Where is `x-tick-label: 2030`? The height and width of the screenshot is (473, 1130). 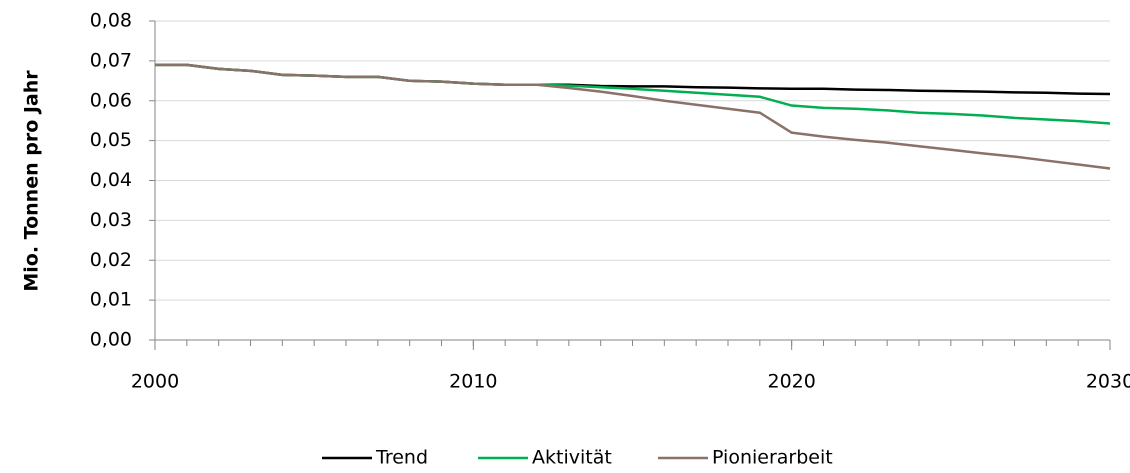 x-tick-label: 2030 is located at coordinates (1108, 382).